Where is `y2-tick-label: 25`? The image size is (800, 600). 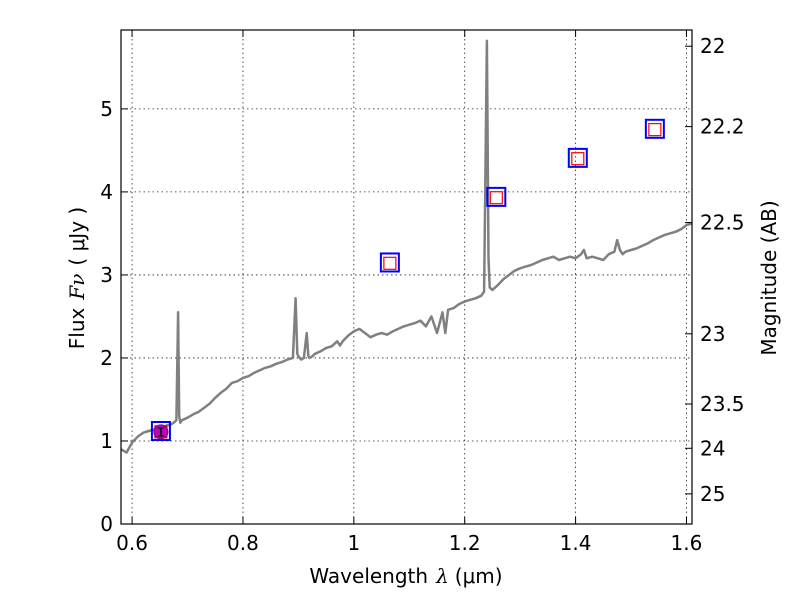 y2-tick-label: 25 is located at coordinates (712, 494).